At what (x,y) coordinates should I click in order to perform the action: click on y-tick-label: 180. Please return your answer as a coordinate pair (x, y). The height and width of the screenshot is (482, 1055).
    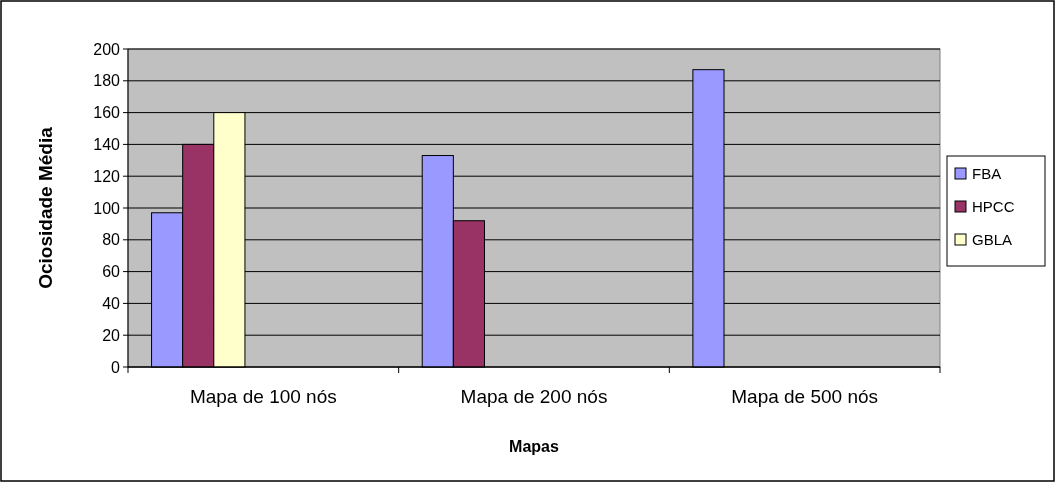
    Looking at the image, I should click on (107, 81).